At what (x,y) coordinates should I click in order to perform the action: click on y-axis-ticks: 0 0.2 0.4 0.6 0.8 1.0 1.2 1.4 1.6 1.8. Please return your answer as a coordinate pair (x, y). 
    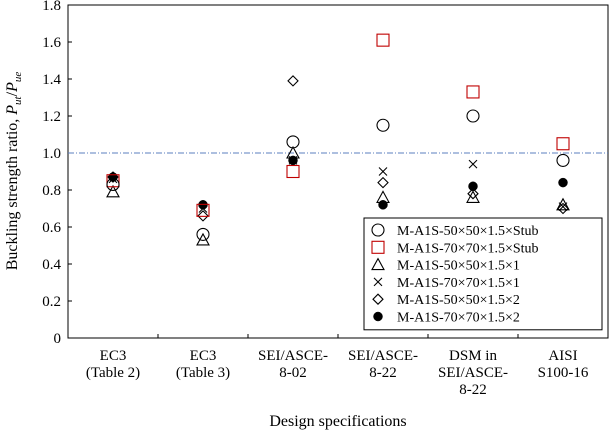
    Looking at the image, I should click on (57, 173).